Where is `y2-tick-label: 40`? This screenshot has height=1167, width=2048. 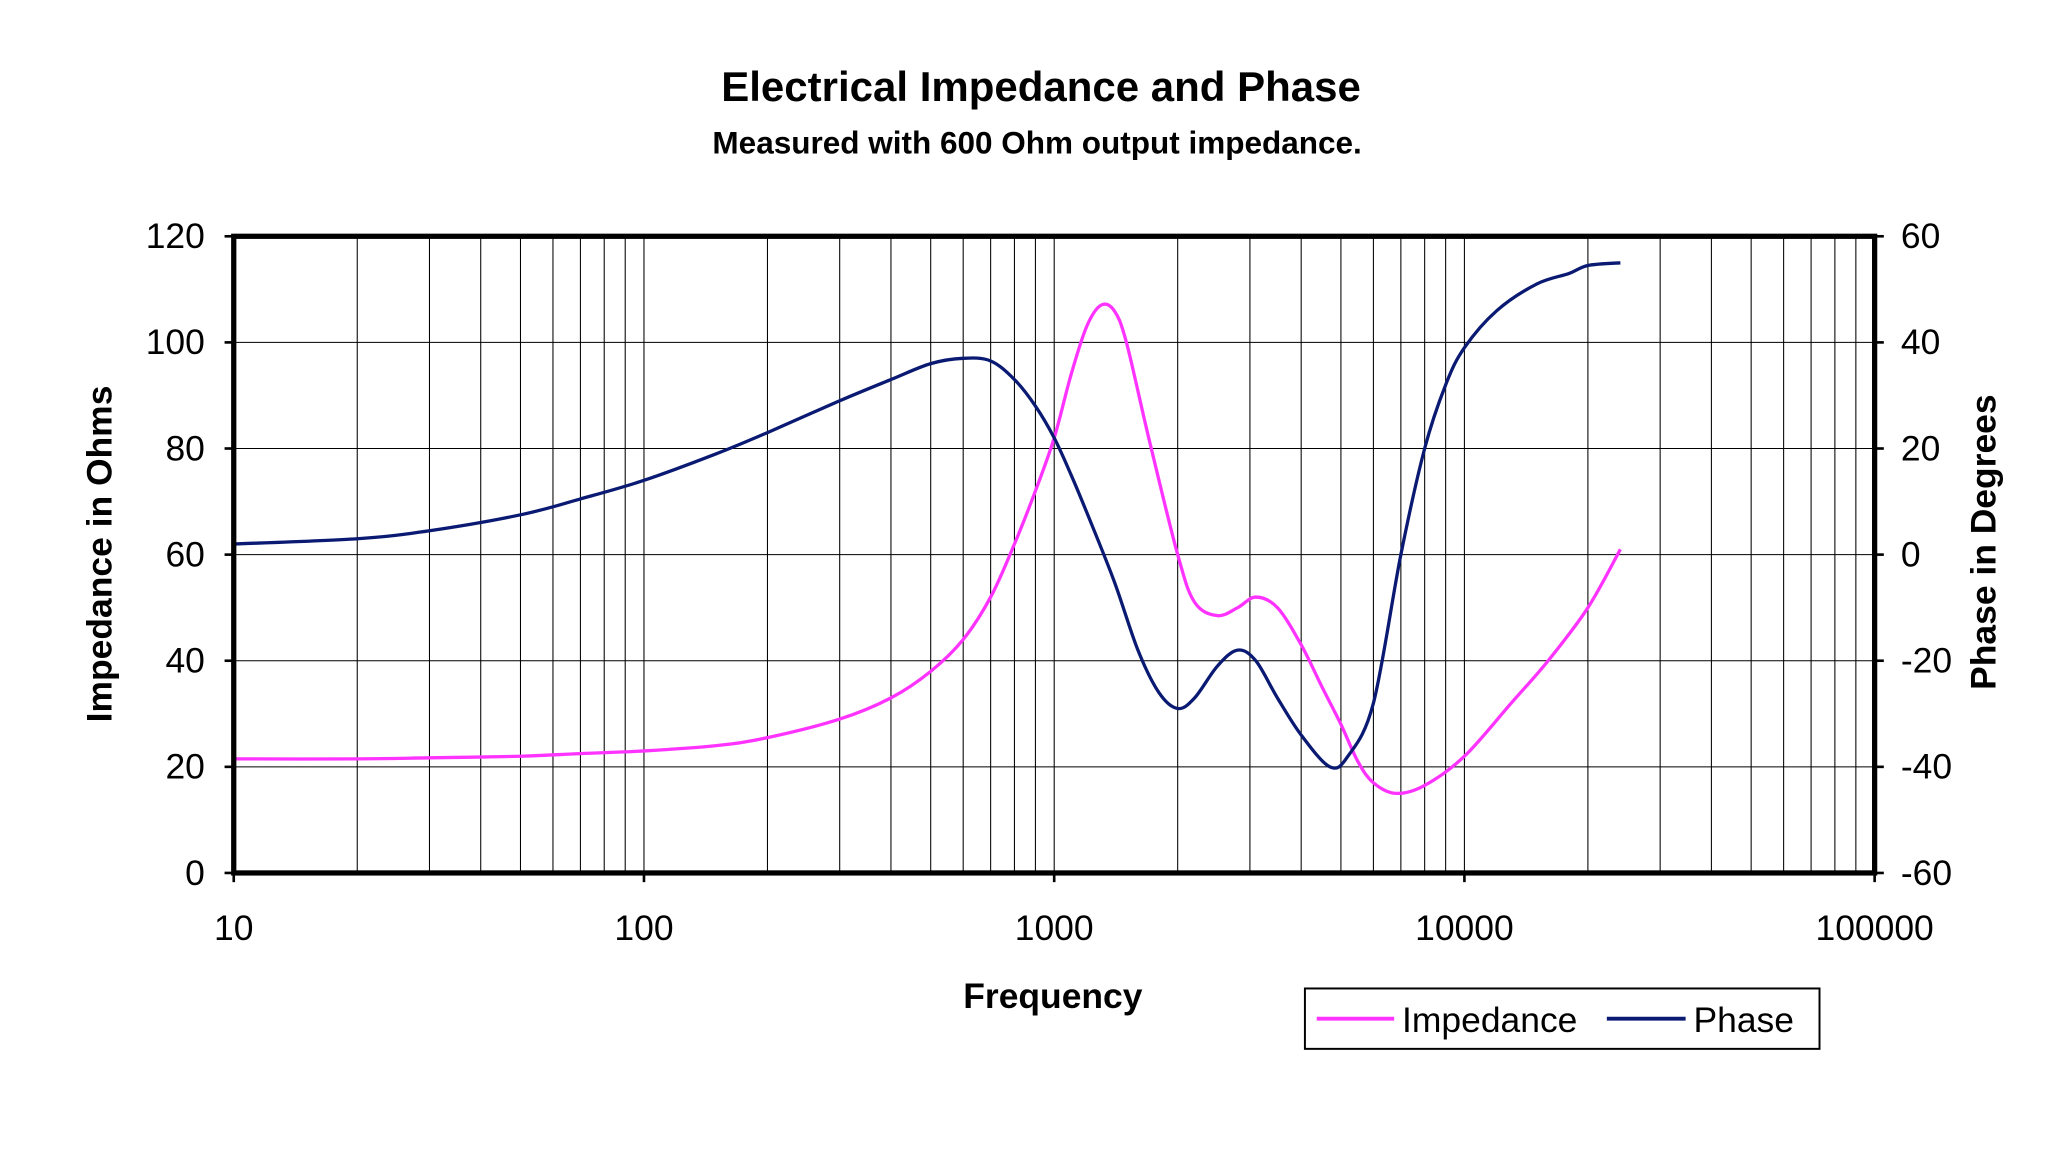 y2-tick-label: 40 is located at coordinates (1920, 342).